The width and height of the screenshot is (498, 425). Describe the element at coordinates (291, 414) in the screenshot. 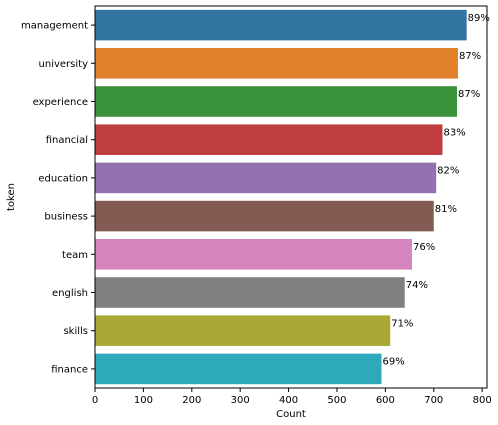

I see `x-axis-title: Count` at that location.